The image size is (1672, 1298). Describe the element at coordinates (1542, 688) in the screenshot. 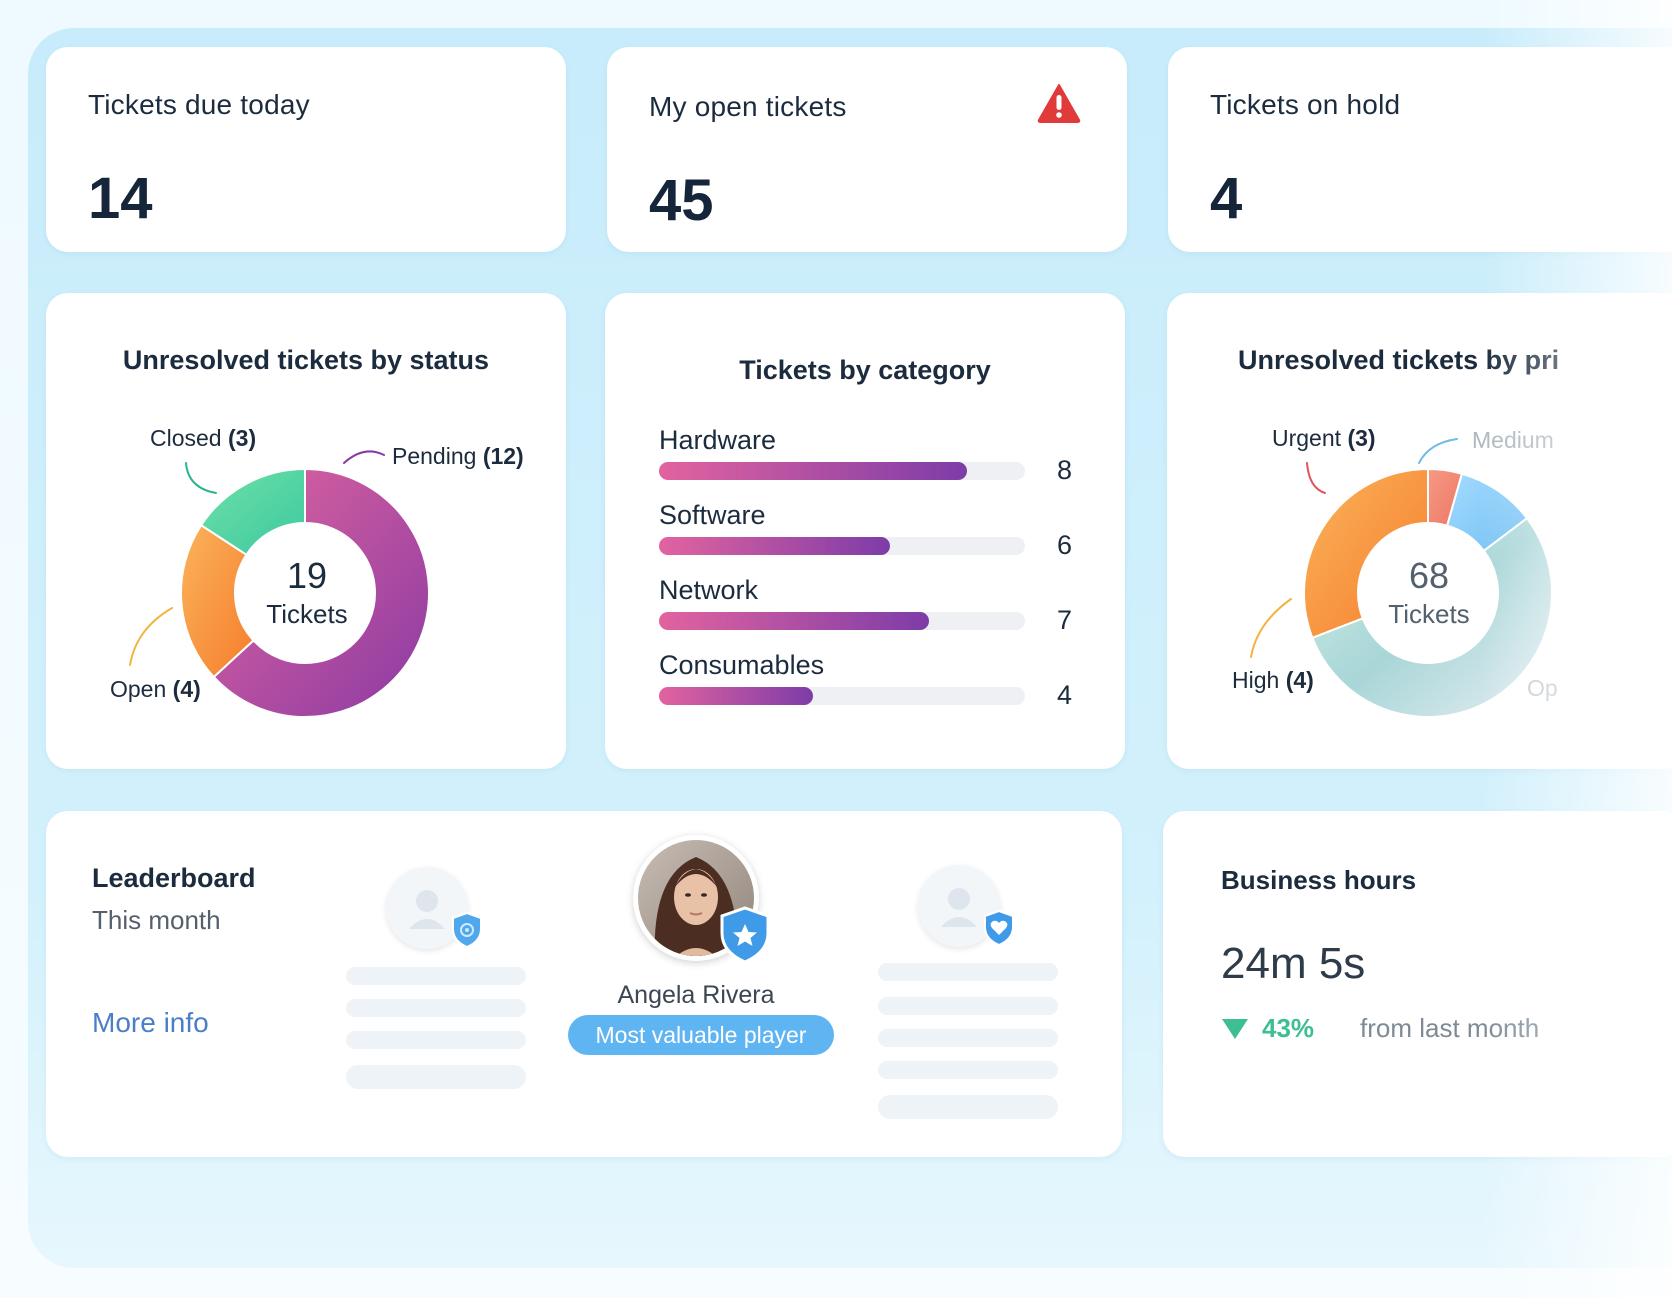

I see `legend-other: Op` at that location.